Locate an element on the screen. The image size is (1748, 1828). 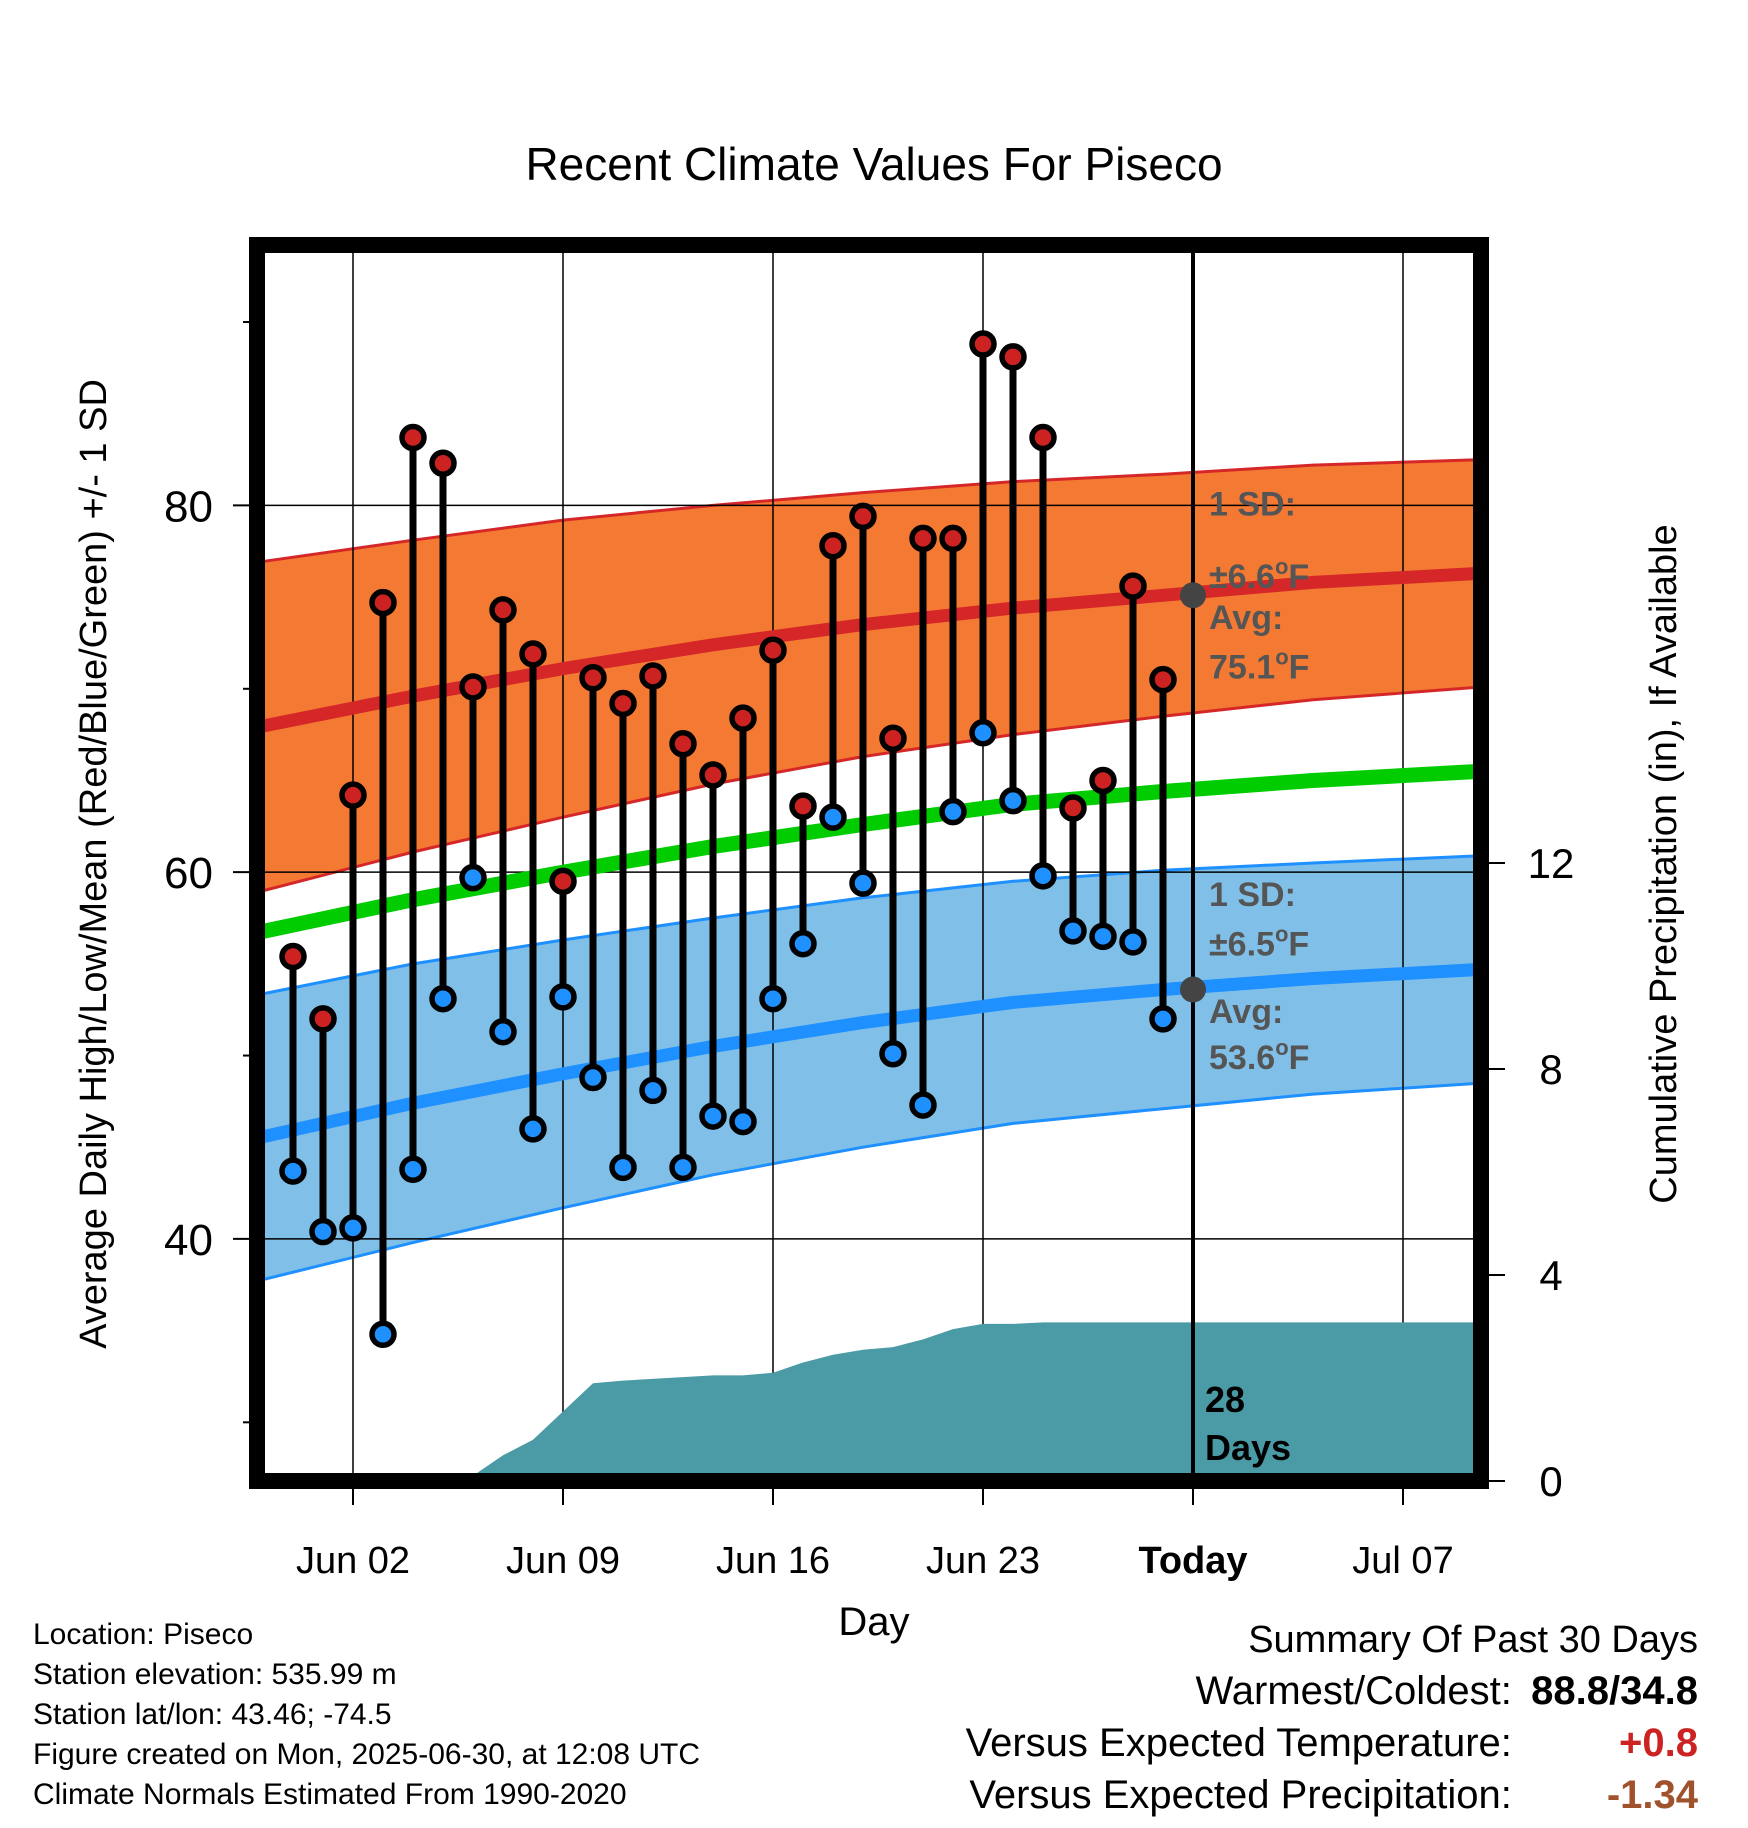
y-left-tick-label: 60 is located at coordinates (188, 873).